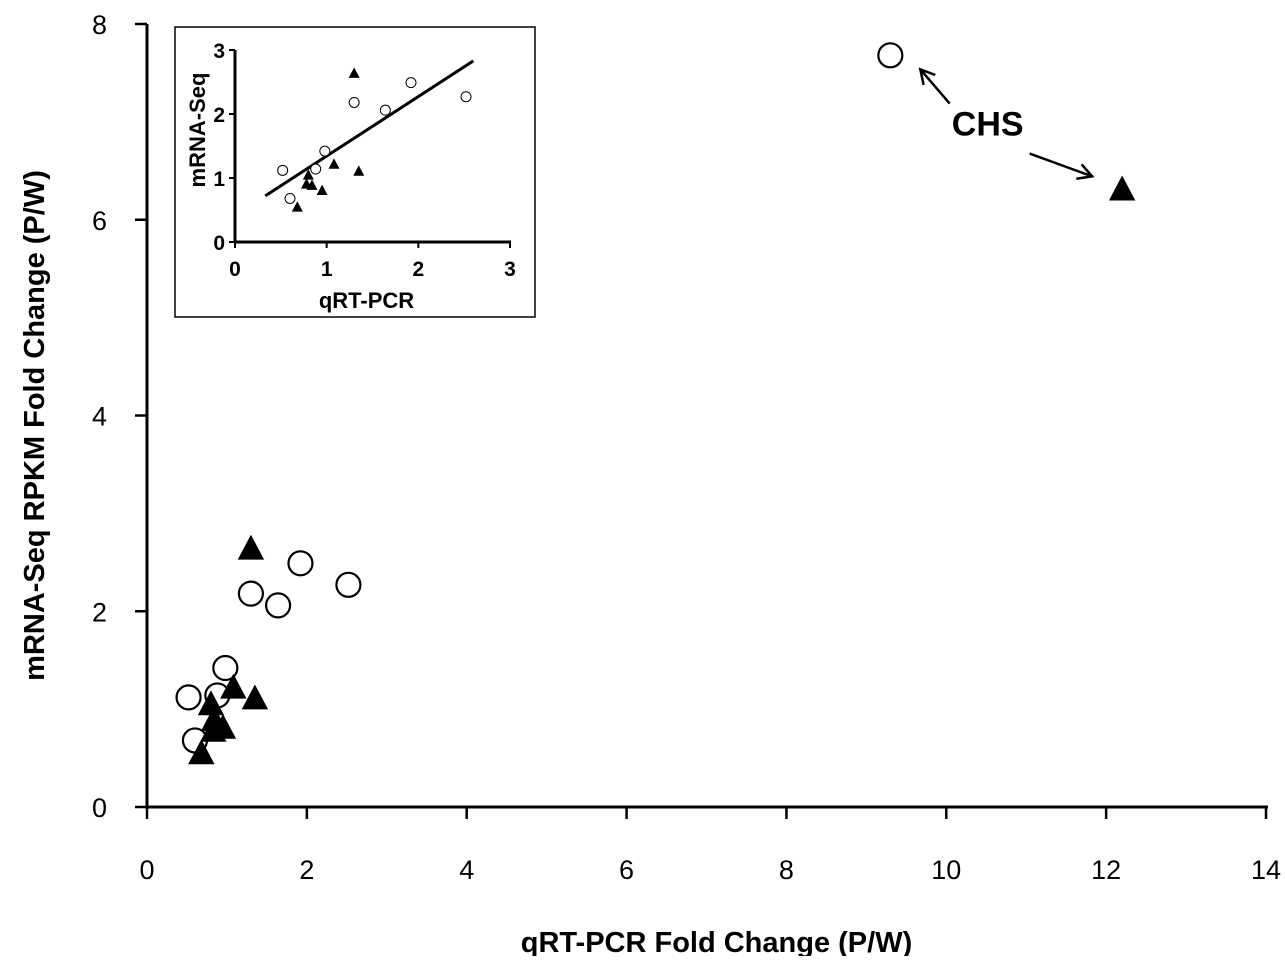 Image resolution: width=1285 pixels, height=961 pixels. Describe the element at coordinates (626, 870) in the screenshot. I see `x-tick-label: 6` at that location.